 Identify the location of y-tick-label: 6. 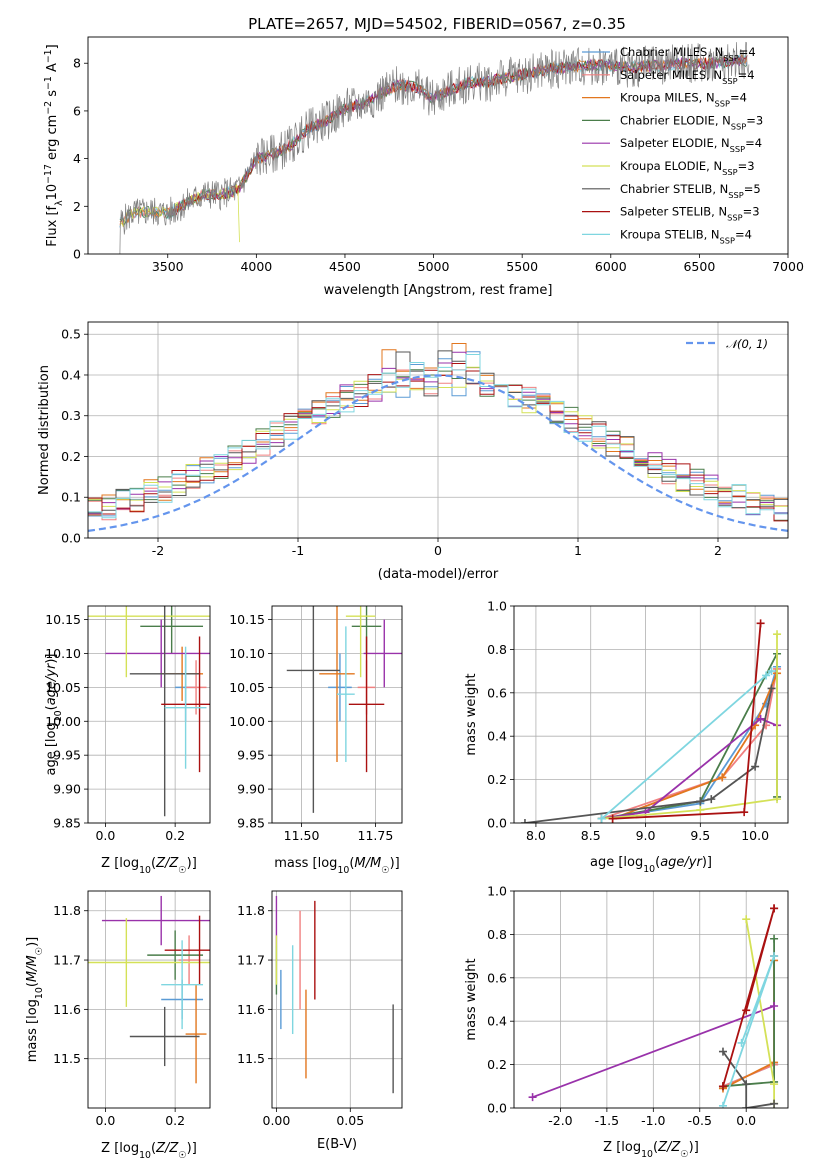
(77, 110).